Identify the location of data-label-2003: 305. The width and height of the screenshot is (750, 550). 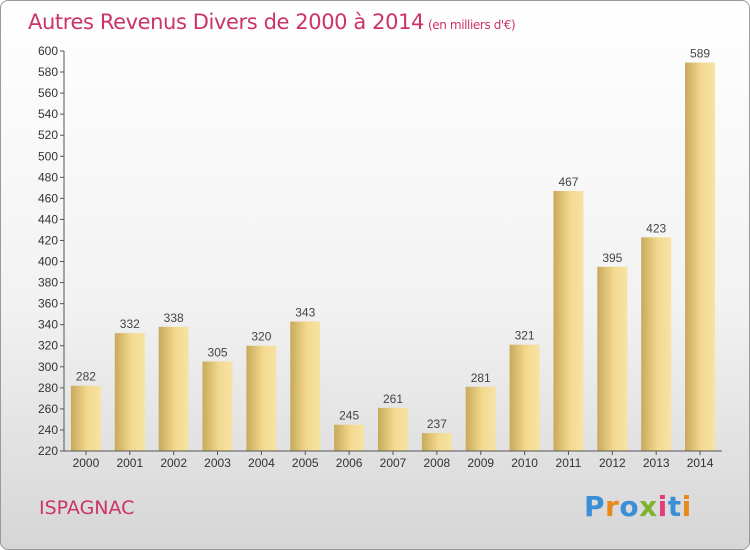
(218, 353).